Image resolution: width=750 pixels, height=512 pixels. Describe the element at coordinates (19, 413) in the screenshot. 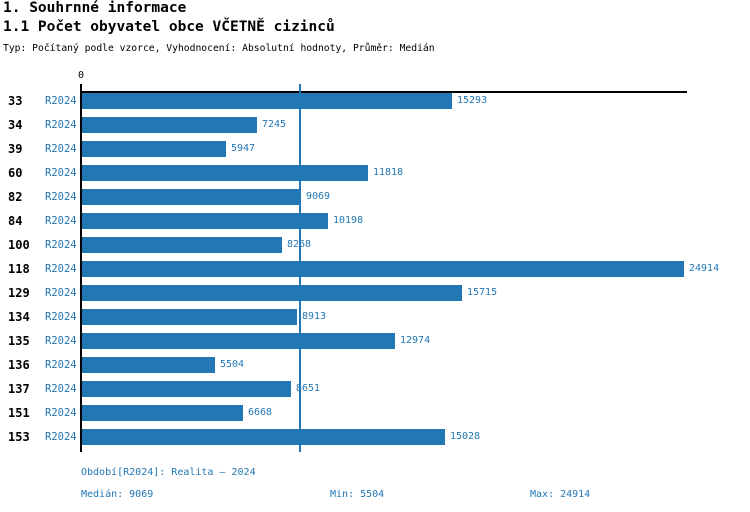

I see `row-category-label: 151` at that location.